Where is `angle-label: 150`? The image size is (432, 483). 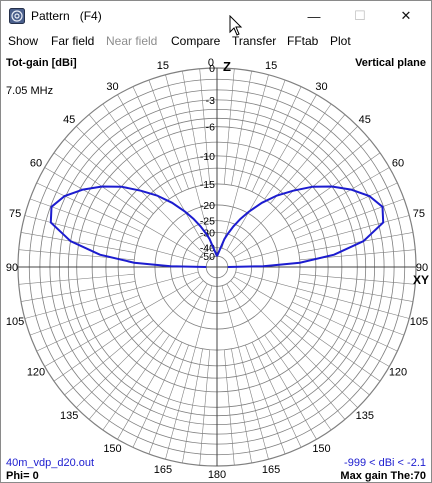
angle-label: 150 is located at coordinates (321, 449).